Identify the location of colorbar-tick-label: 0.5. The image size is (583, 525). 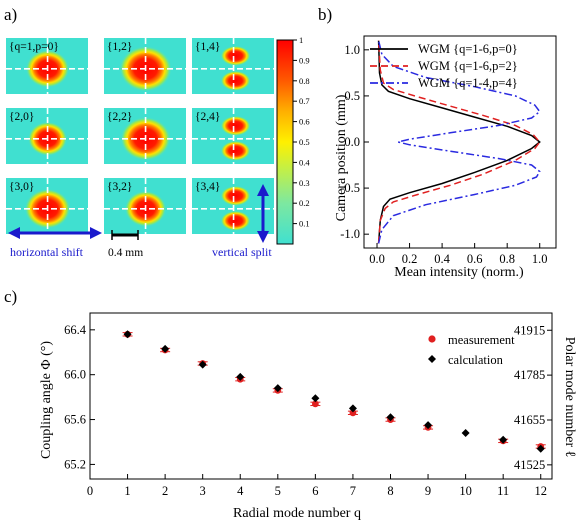
(304, 142).